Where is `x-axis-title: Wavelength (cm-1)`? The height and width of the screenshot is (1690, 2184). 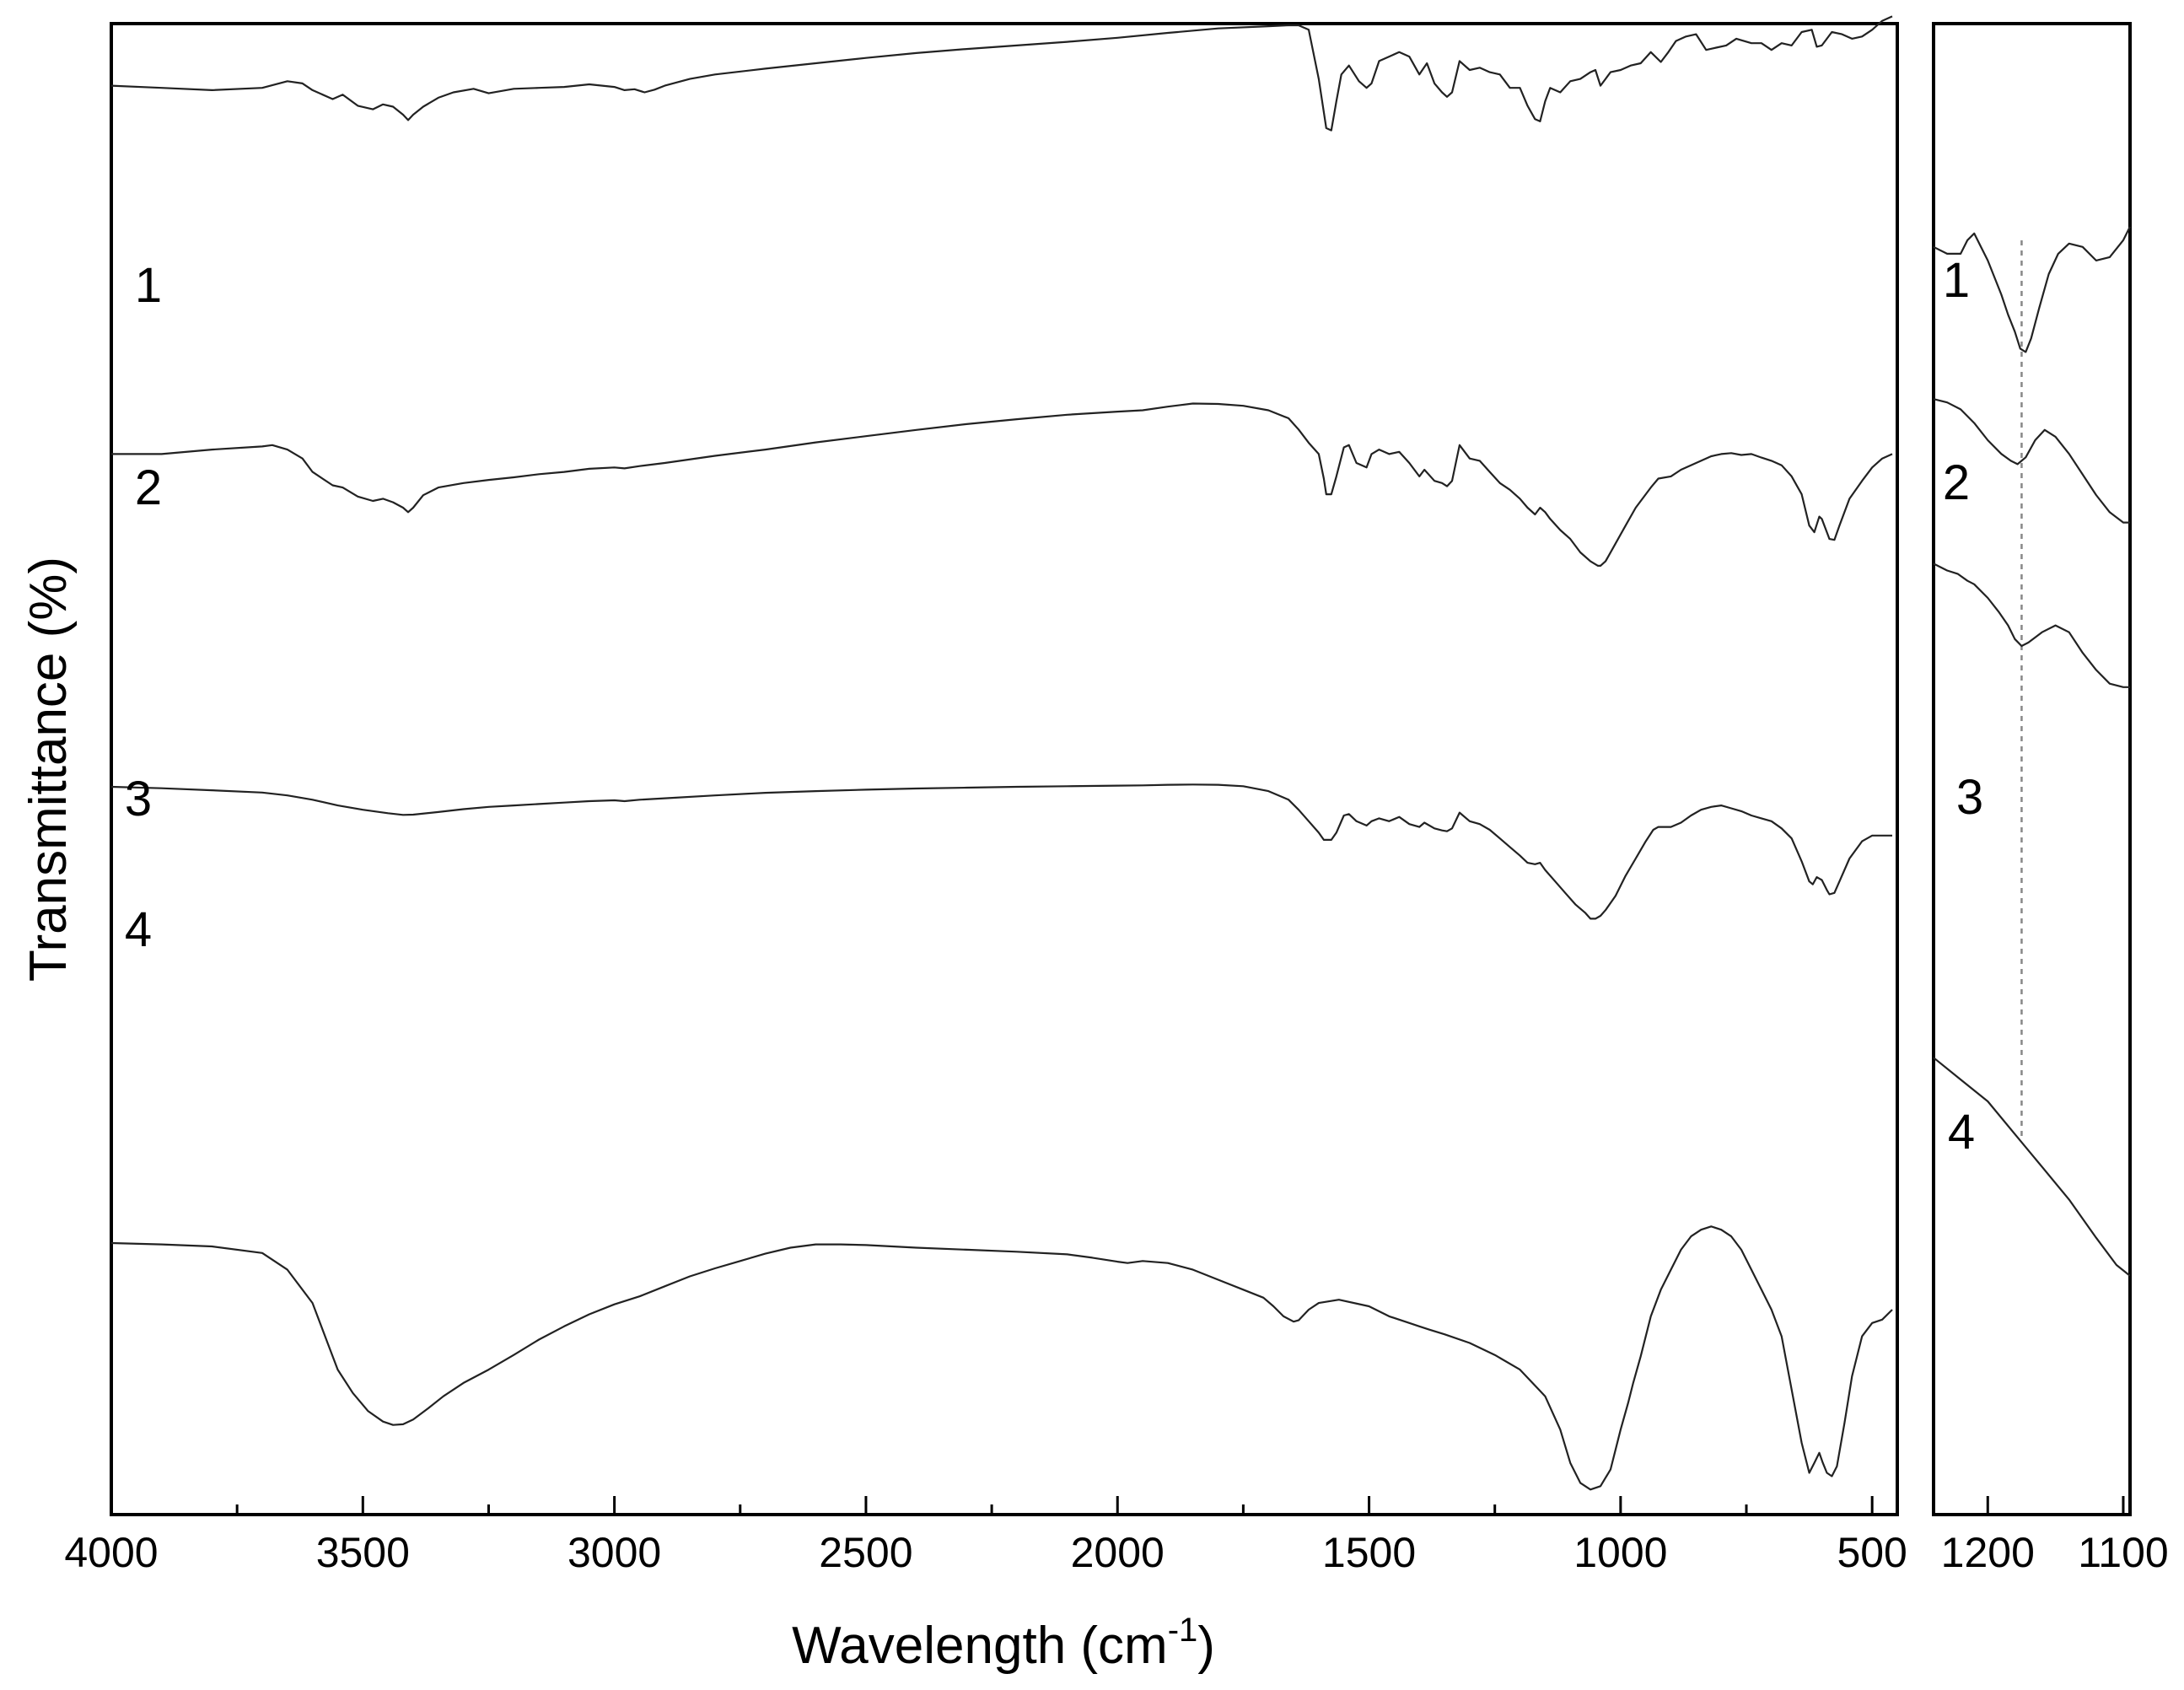 x-axis-title: Wavelength (cm-1) is located at coordinates (1003, 1643).